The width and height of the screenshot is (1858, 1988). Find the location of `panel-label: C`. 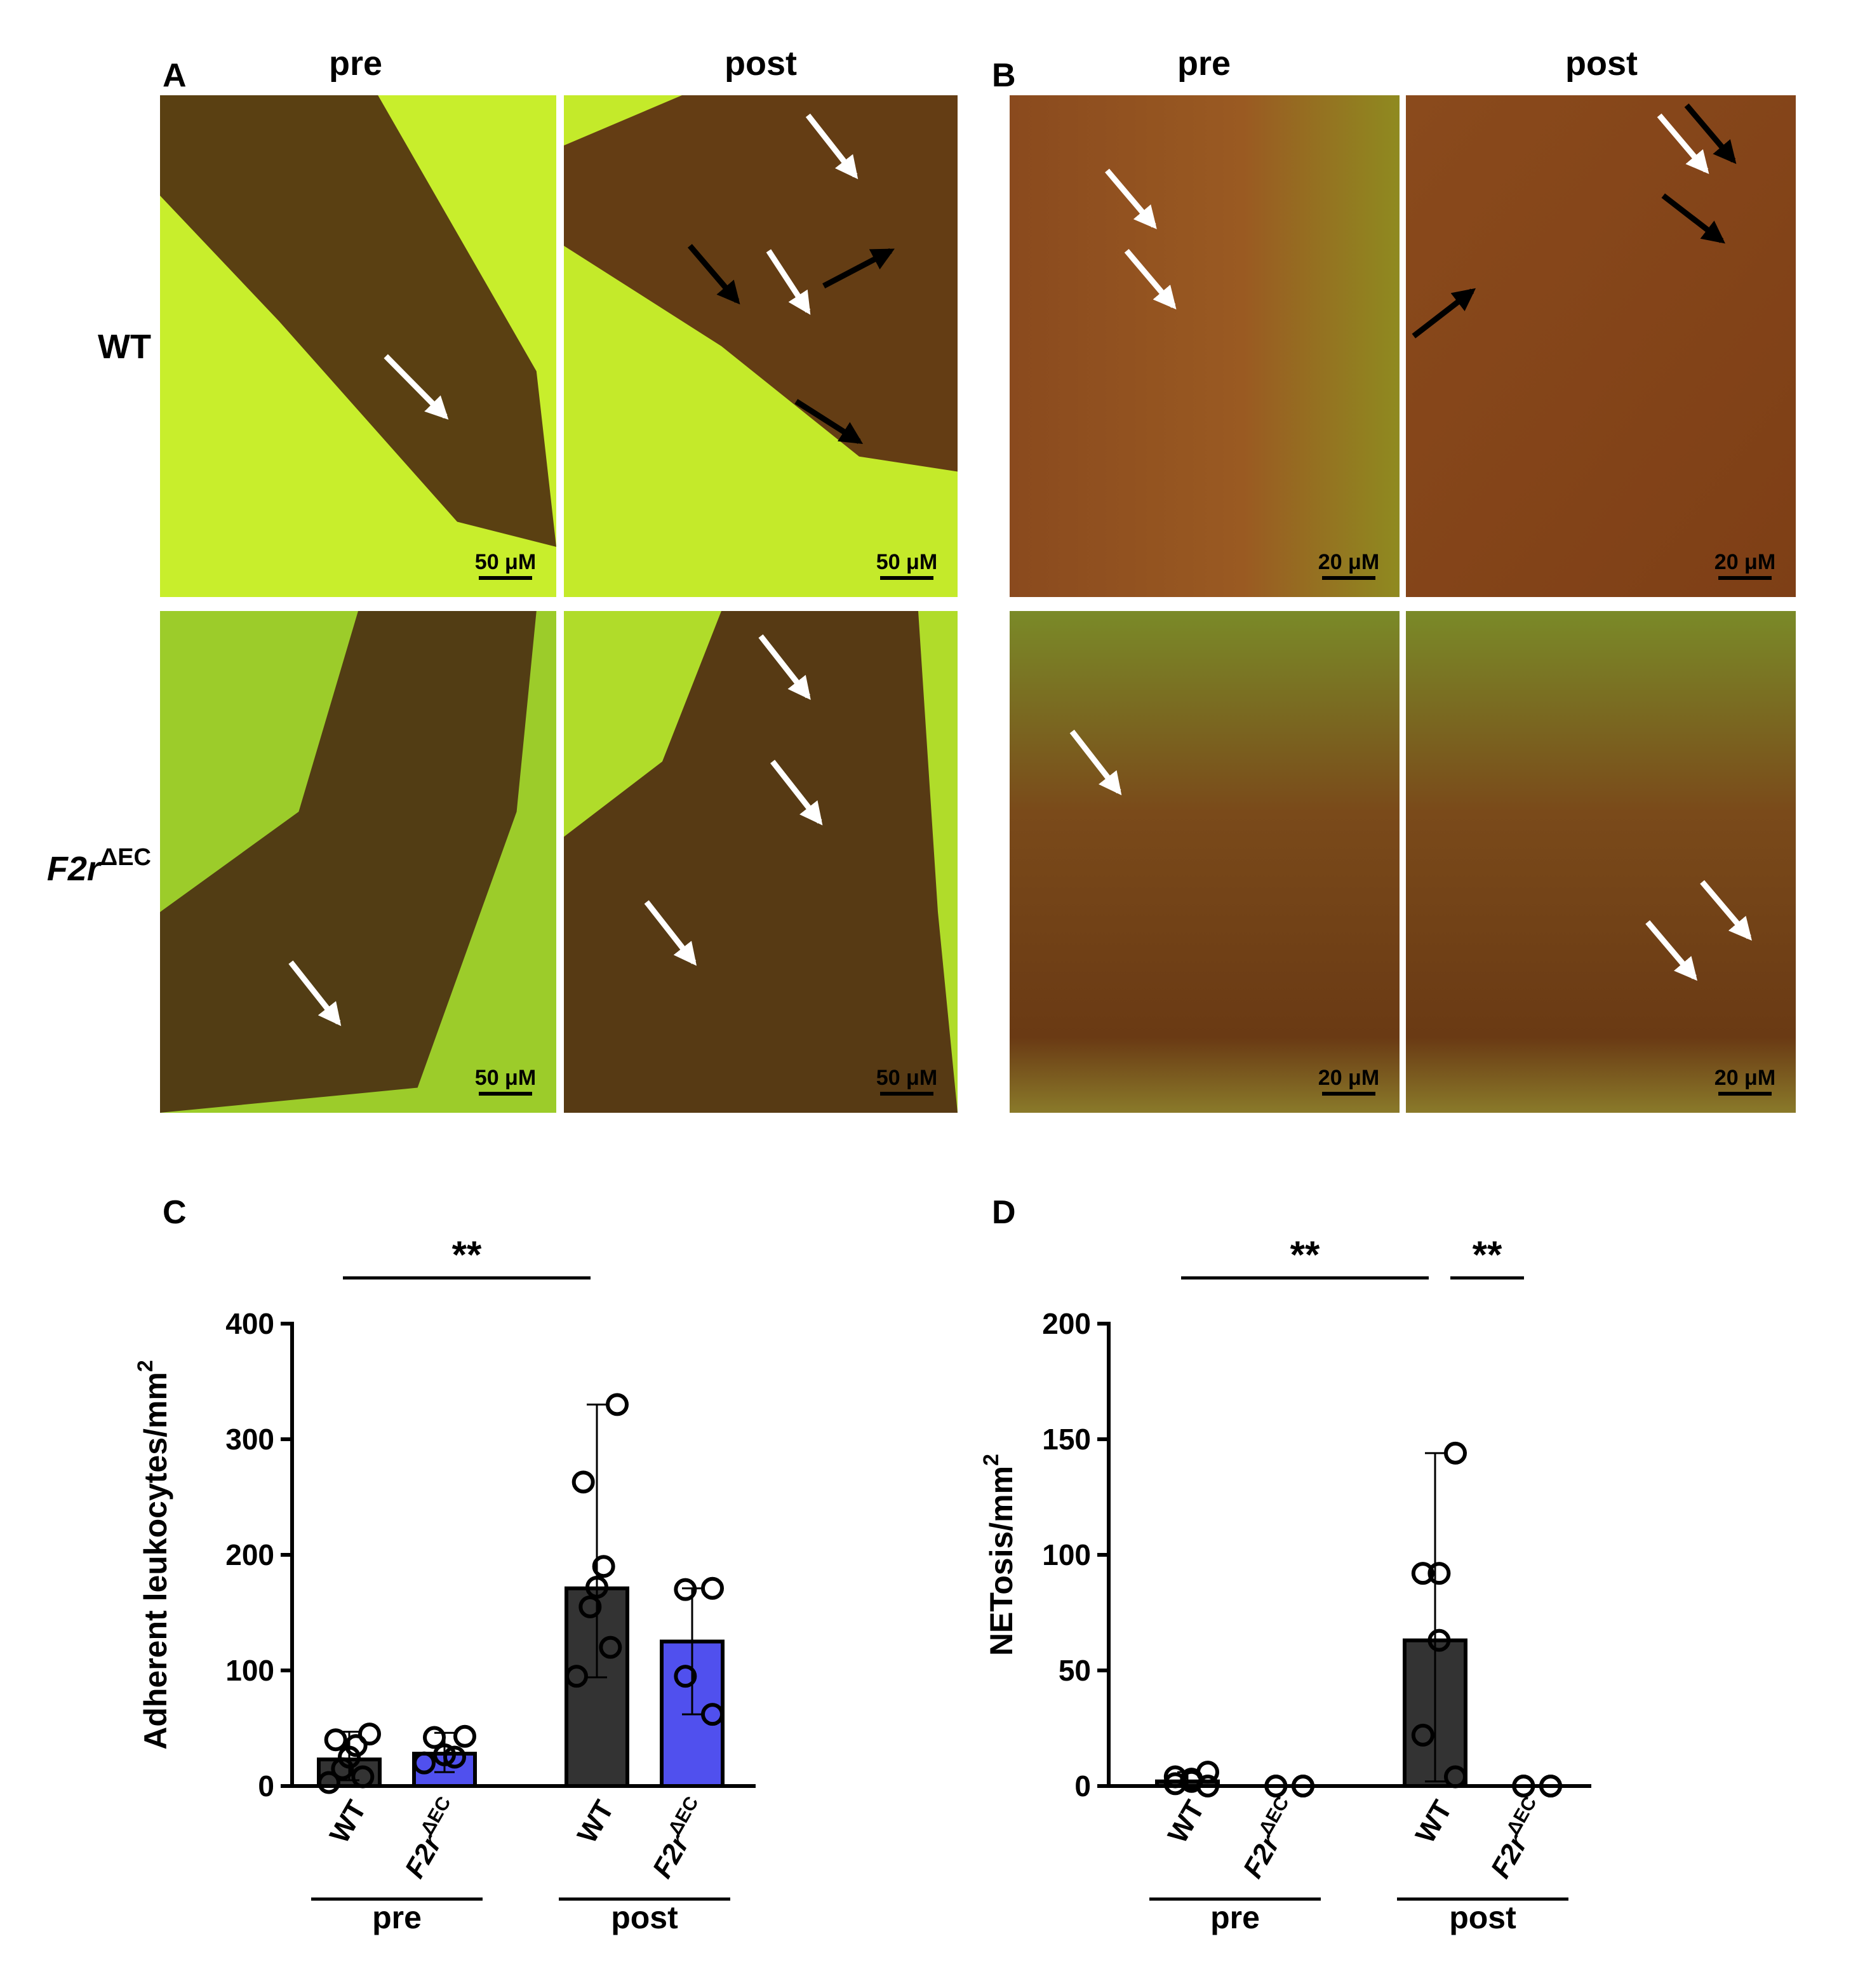

panel-label: C is located at coordinates (175, 1212).